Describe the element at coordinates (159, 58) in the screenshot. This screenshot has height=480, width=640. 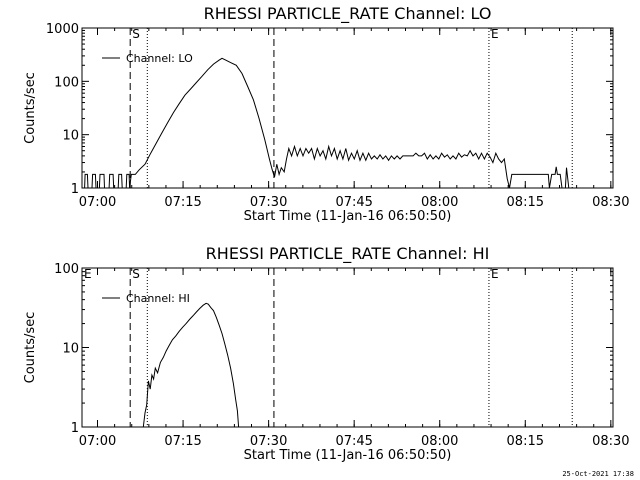
I see `legend-label: Channel: LO` at that location.